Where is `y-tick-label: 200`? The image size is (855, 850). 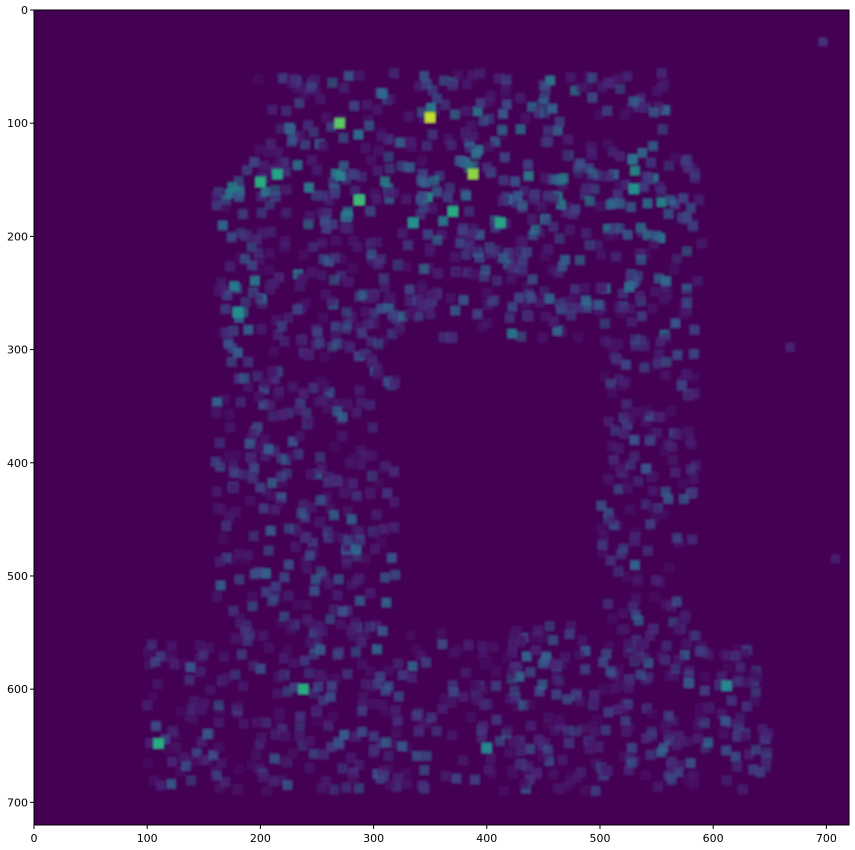
y-tick-label: 200 is located at coordinates (17, 236).